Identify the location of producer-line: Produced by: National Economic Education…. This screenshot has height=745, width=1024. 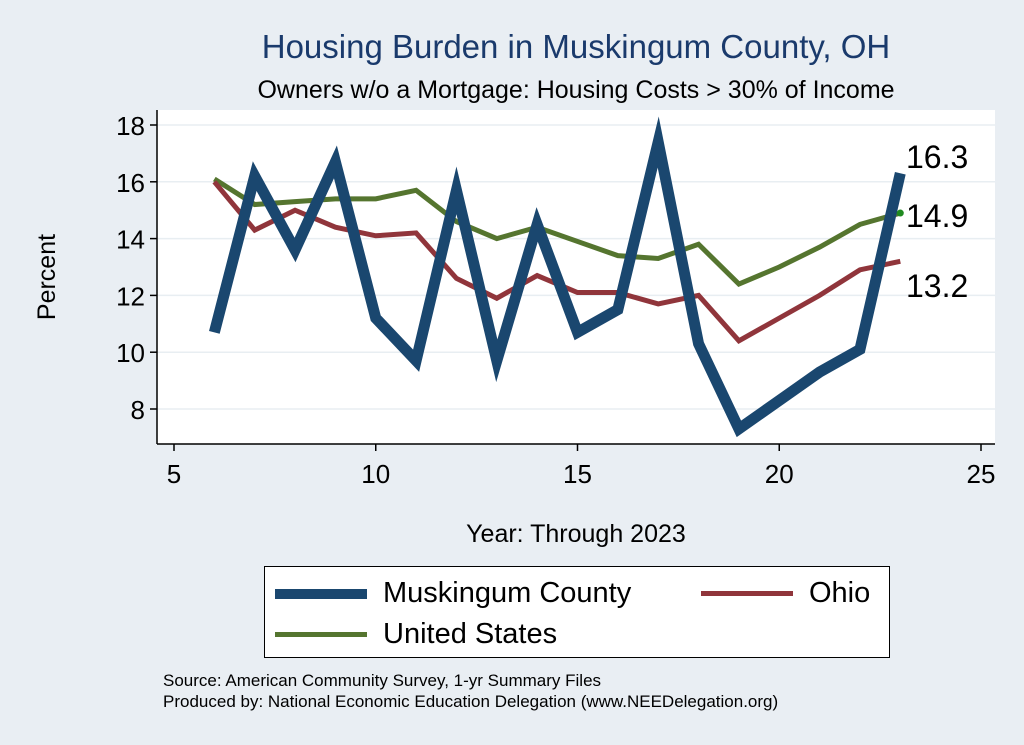
(471, 701).